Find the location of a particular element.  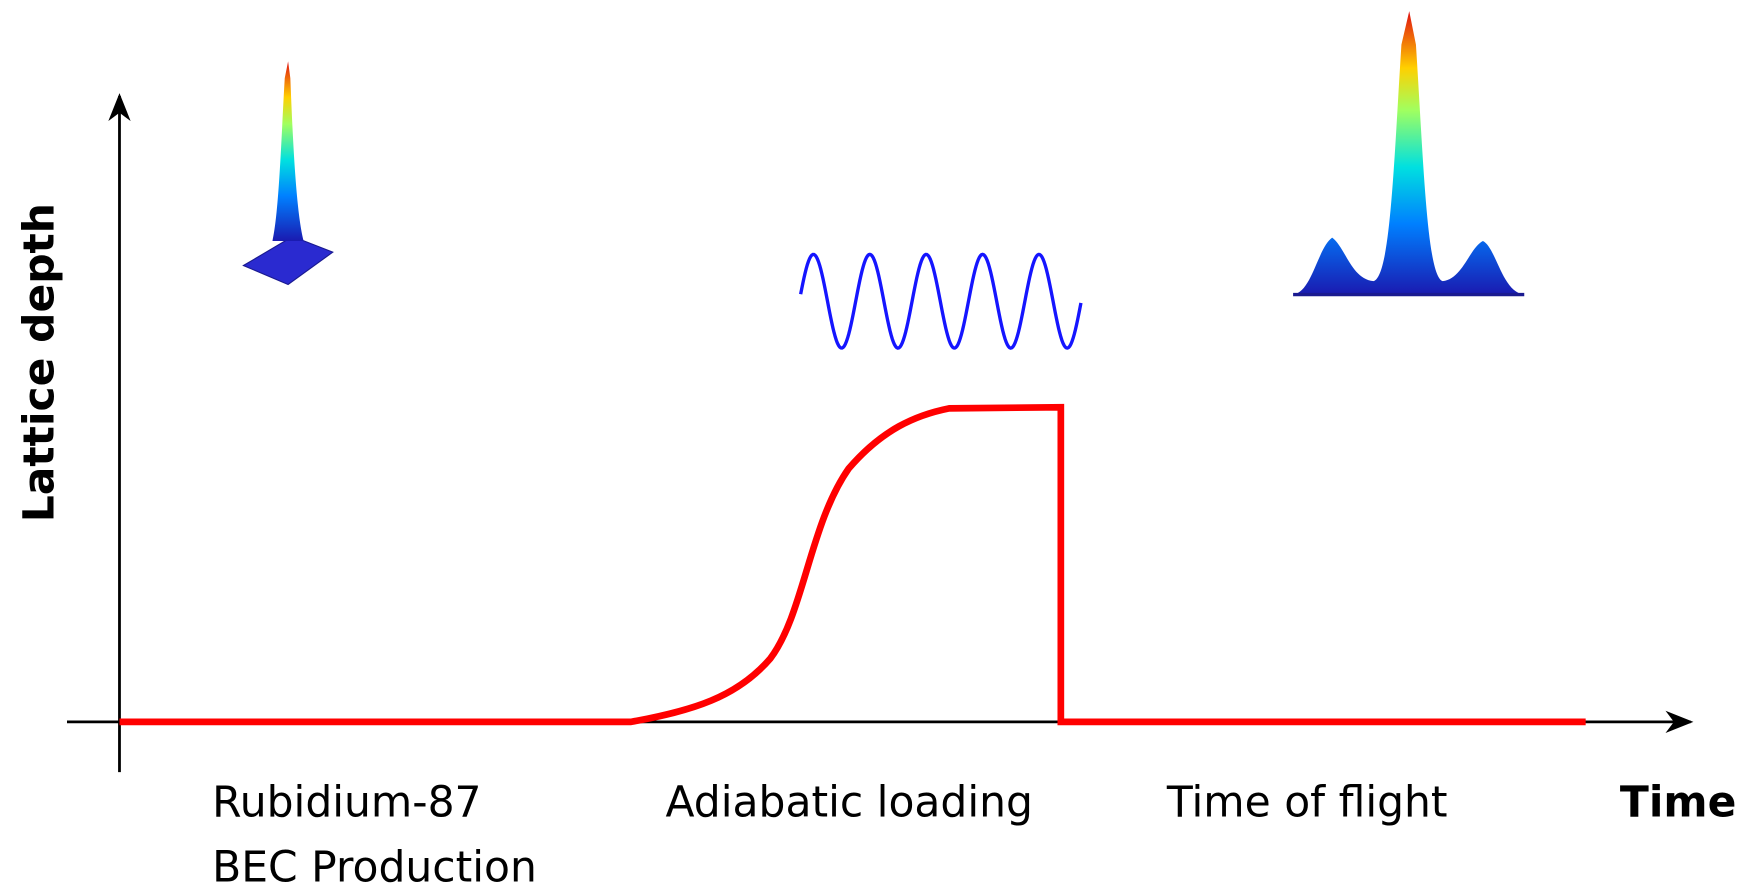

phase-label: BEC Production is located at coordinates (374, 865).